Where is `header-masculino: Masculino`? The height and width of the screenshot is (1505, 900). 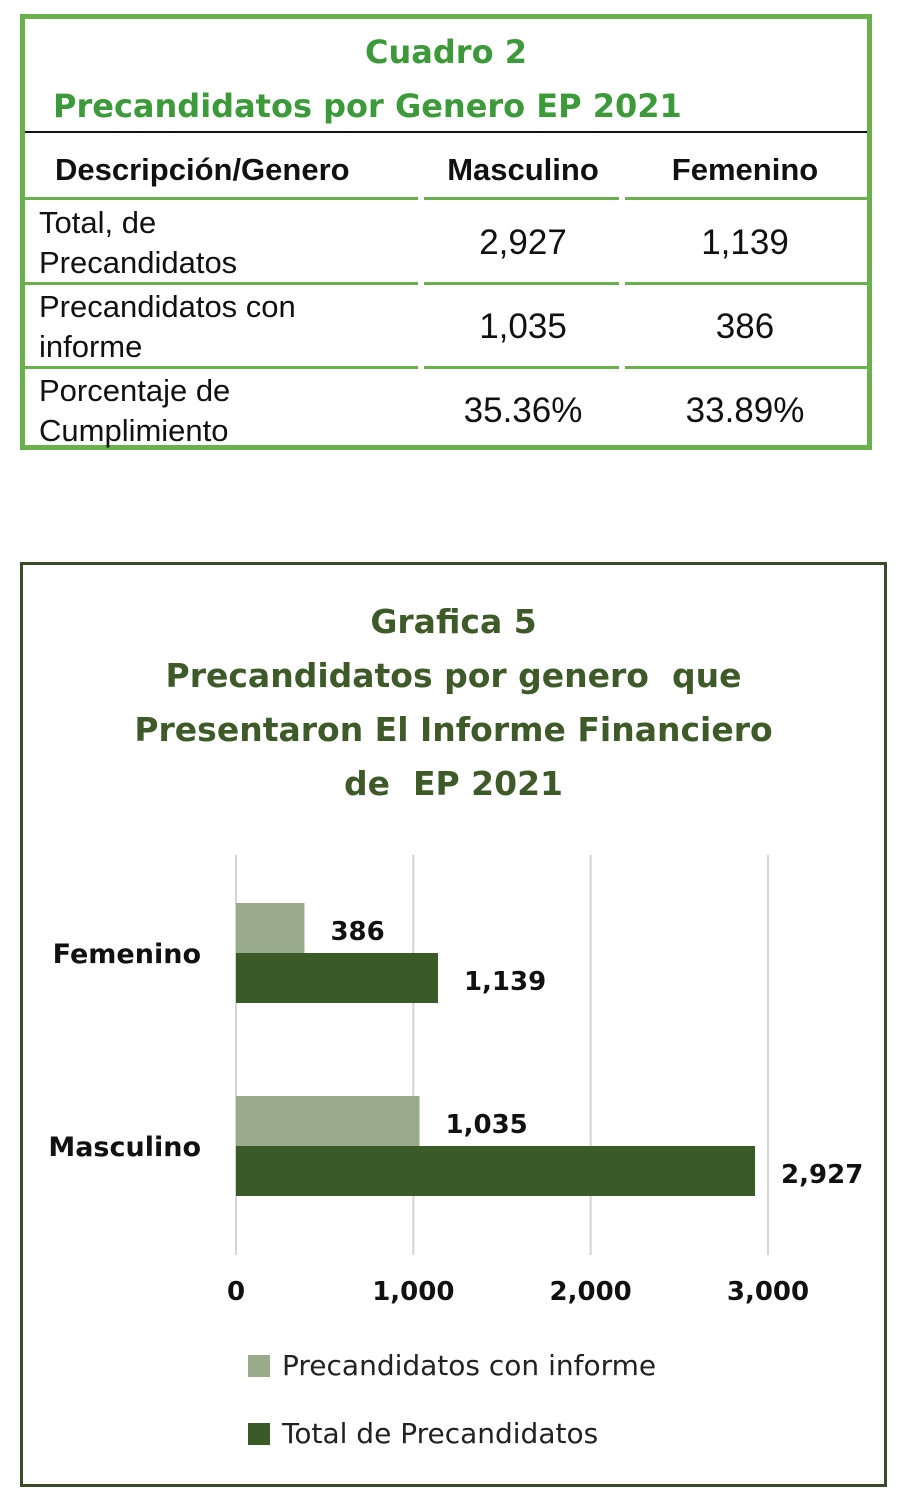
header-masculino: Masculino is located at coordinates (523, 169).